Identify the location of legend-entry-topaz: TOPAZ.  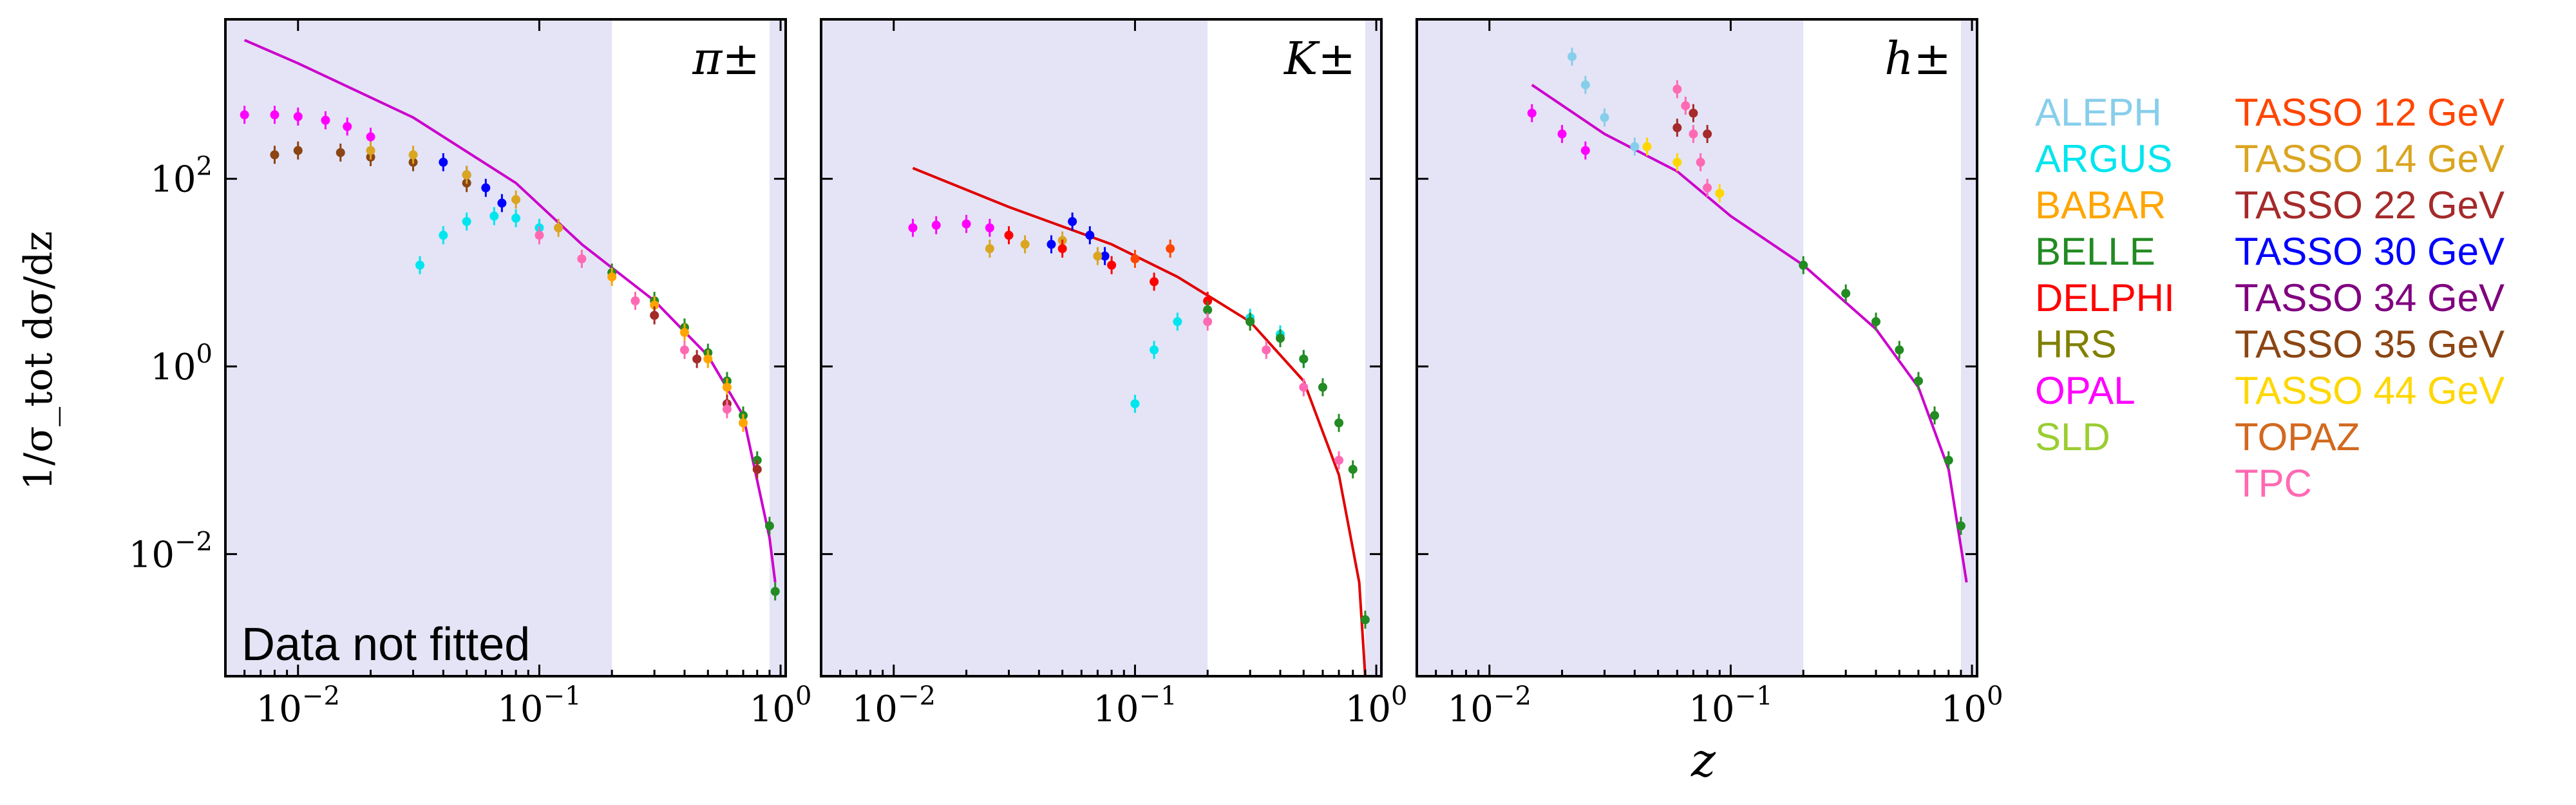
(2297, 437).